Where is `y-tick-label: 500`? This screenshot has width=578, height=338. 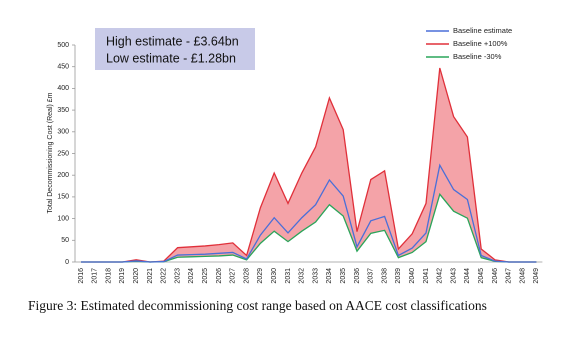
y-tick-label: 500 is located at coordinates (63, 45).